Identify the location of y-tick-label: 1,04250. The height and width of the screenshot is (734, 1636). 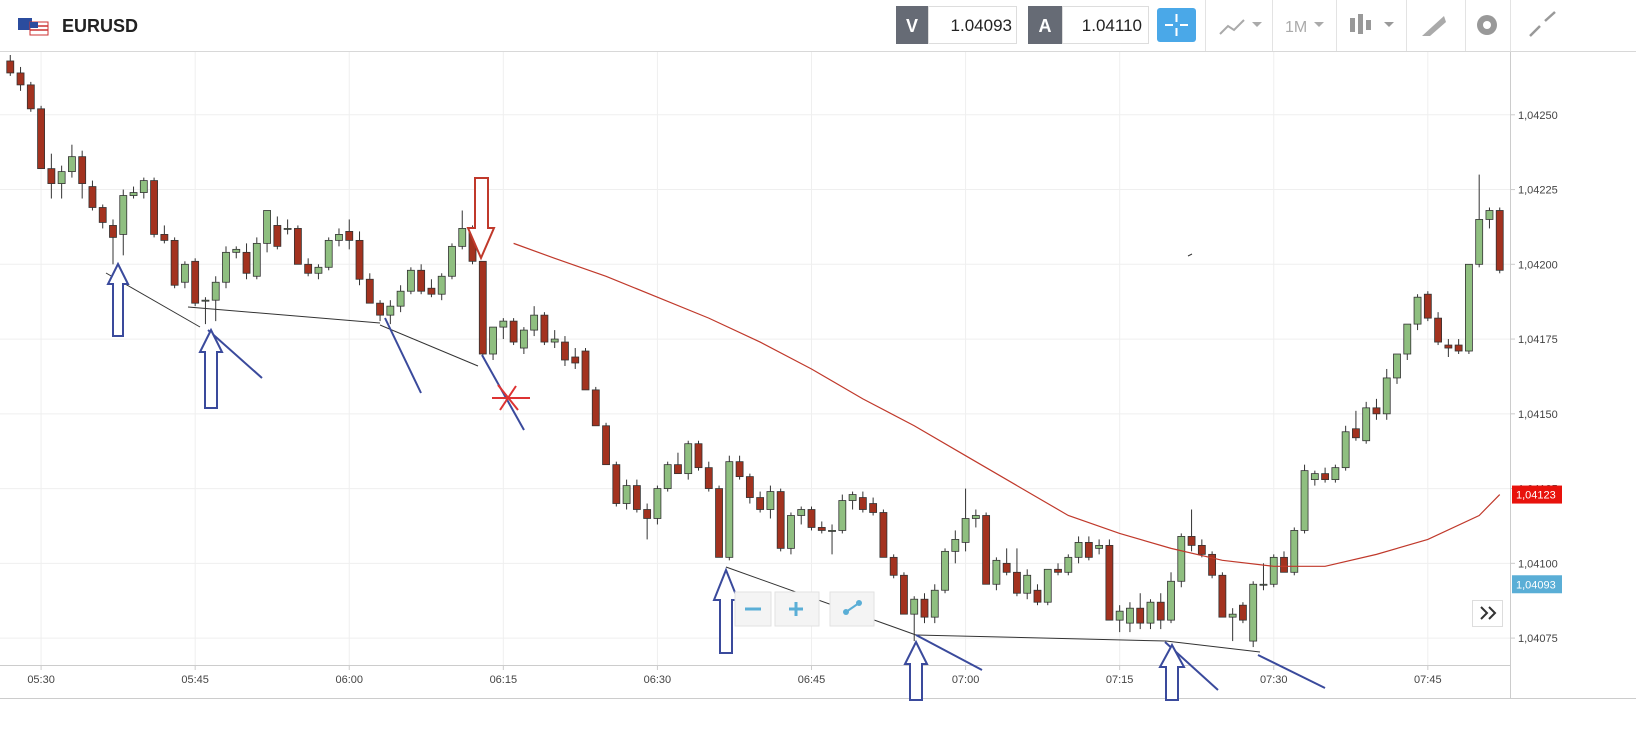
(1538, 116).